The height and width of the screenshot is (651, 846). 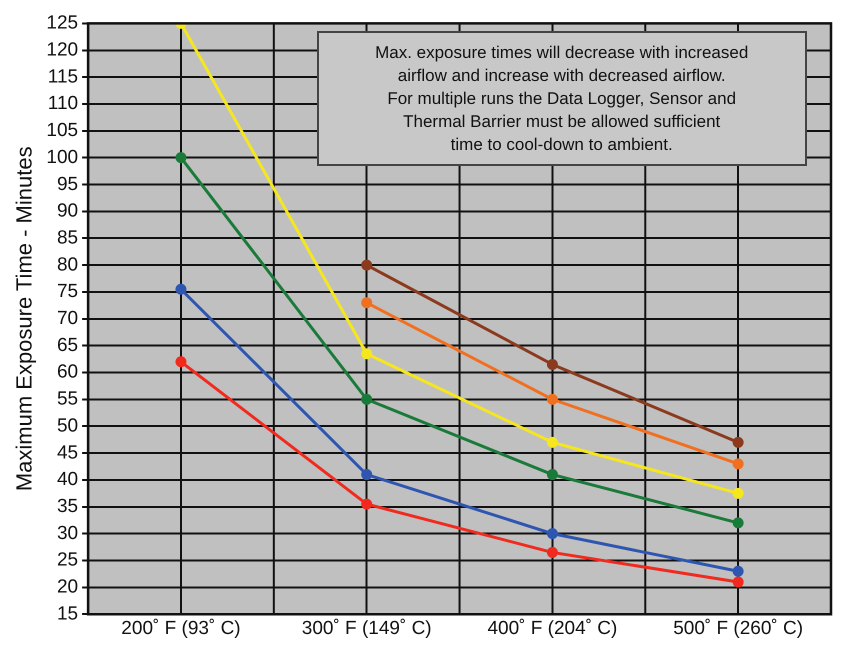 What do you see at coordinates (67, 372) in the screenshot?
I see `y-tick-label: 60` at bounding box center [67, 372].